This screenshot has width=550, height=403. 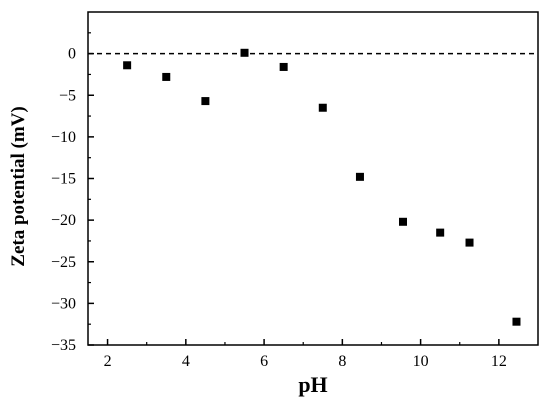 What do you see at coordinates (63, 137) in the screenshot?
I see `y-tick-label: −10` at bounding box center [63, 137].